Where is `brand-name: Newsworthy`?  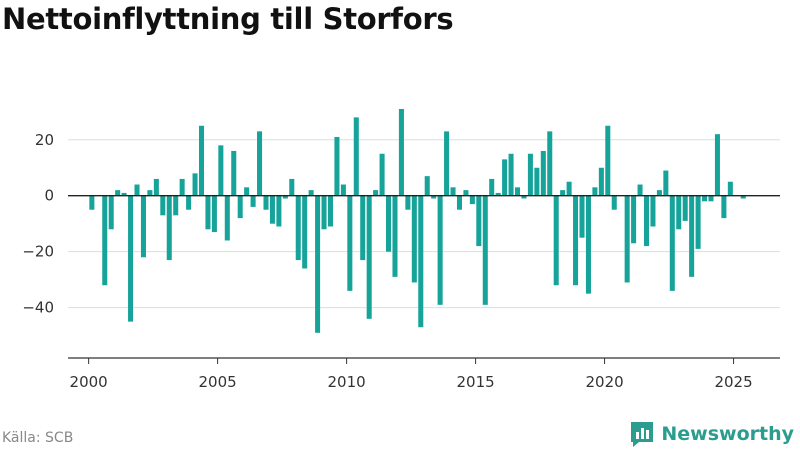
brand-name: Newsworthy is located at coordinates (727, 434).